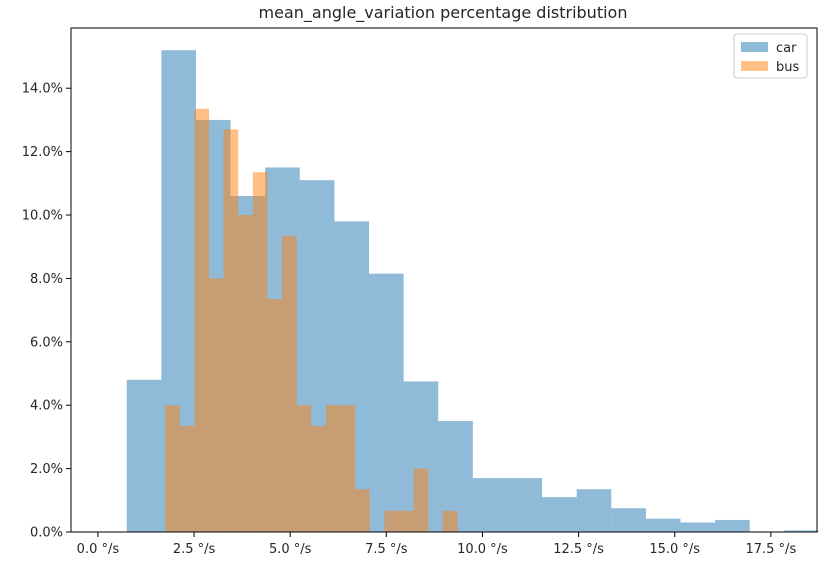  I want to click on y-tick-label-0: 0.0%, so click(46, 533).